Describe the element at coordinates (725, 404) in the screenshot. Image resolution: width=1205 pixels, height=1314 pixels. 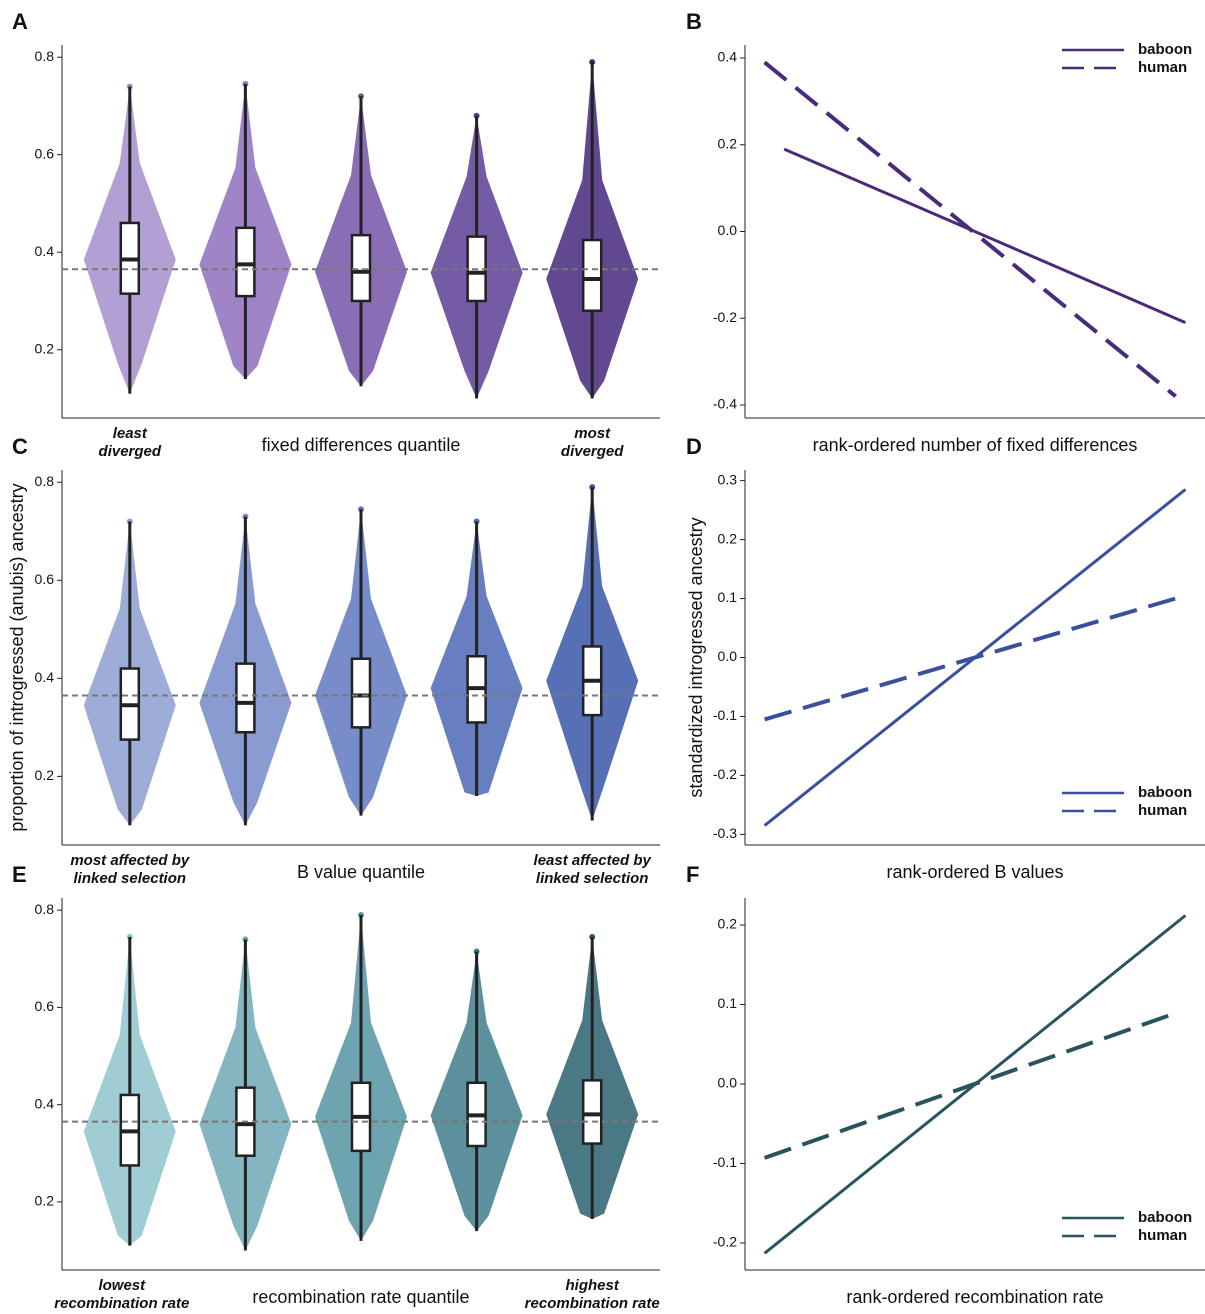
I see `y-tick-label: -0.4` at that location.